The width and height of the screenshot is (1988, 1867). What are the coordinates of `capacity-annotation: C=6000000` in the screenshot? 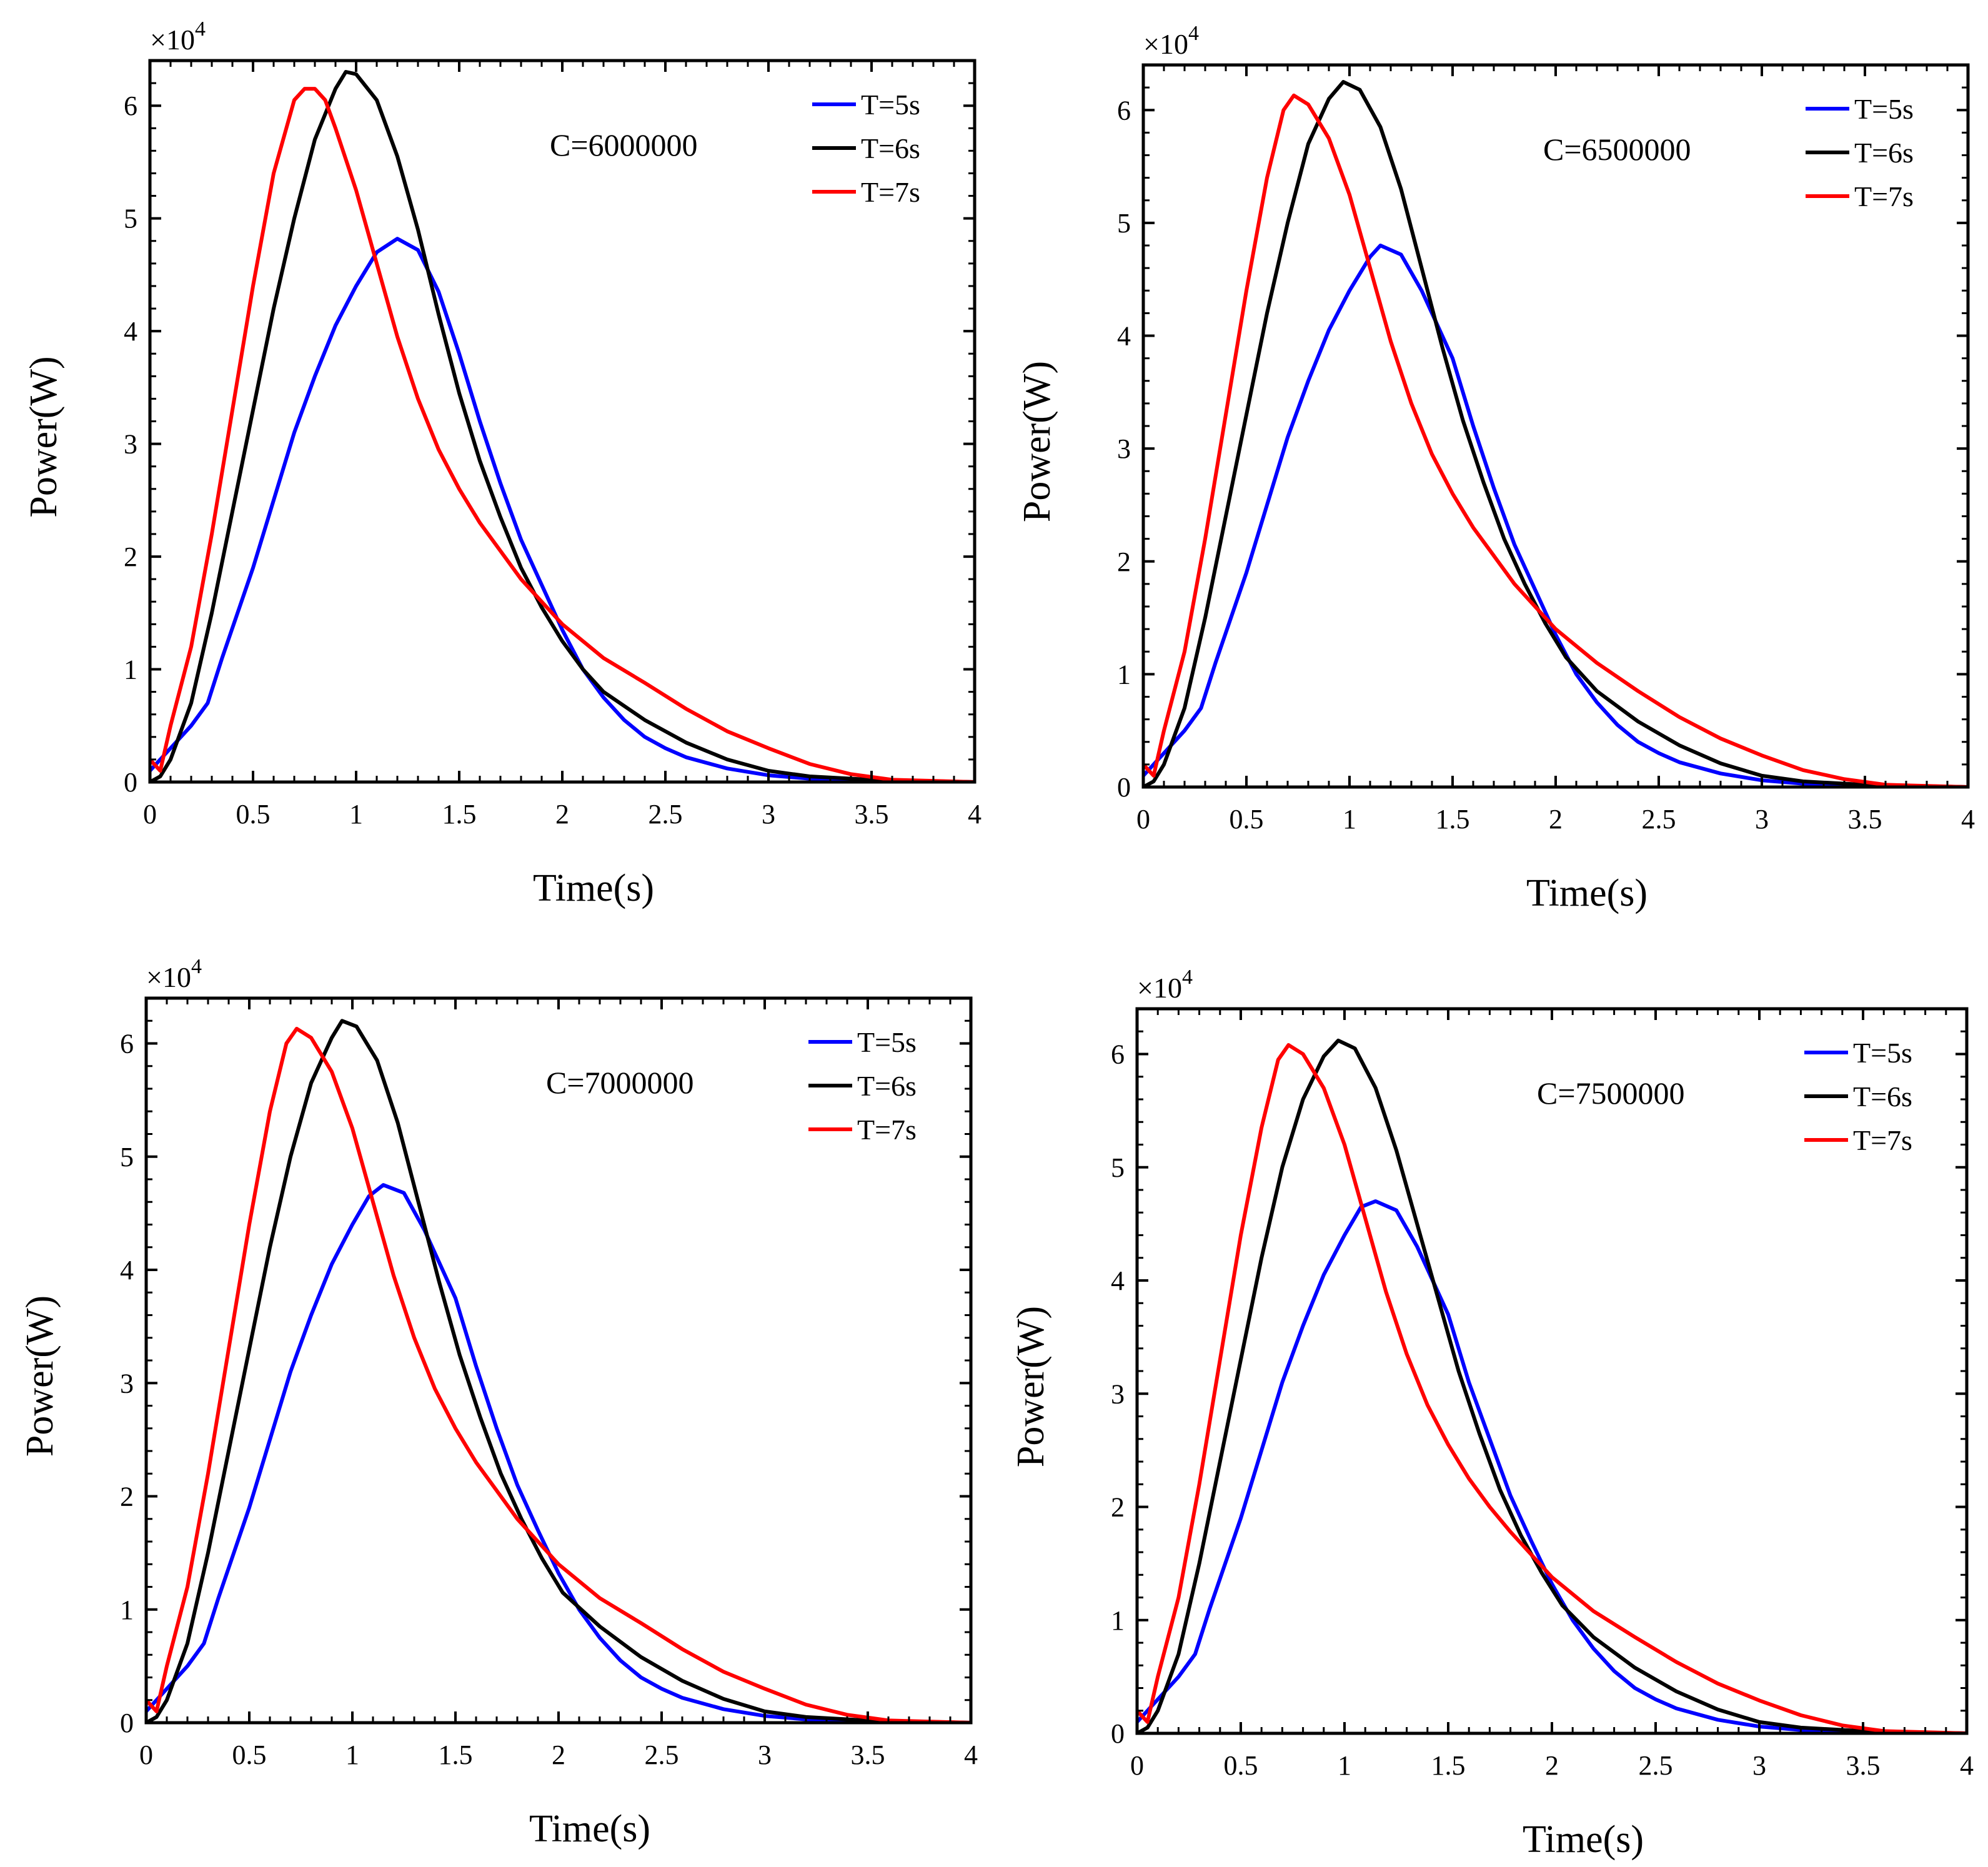 It's located at (624, 144).